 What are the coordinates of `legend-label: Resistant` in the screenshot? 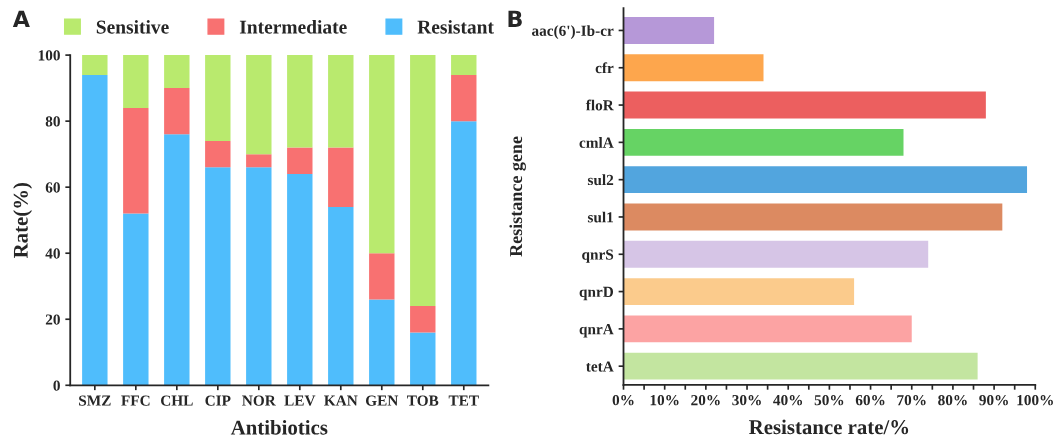 It's located at (455, 26).